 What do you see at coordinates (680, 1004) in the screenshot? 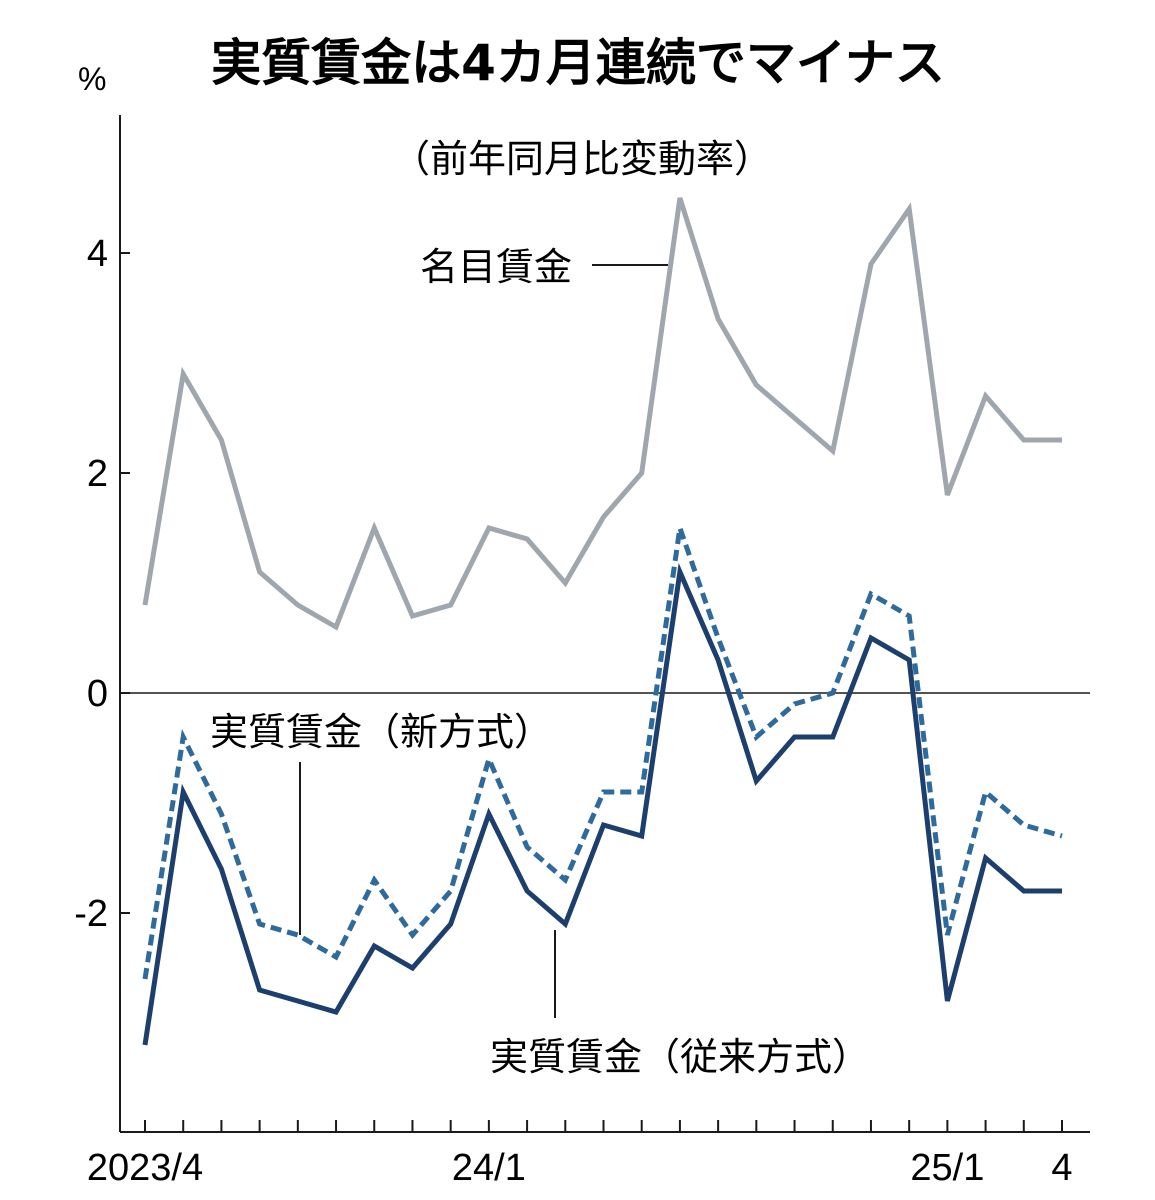
I see `label-real-wage-old: 実質賃金（従来方式）` at bounding box center [680, 1004].